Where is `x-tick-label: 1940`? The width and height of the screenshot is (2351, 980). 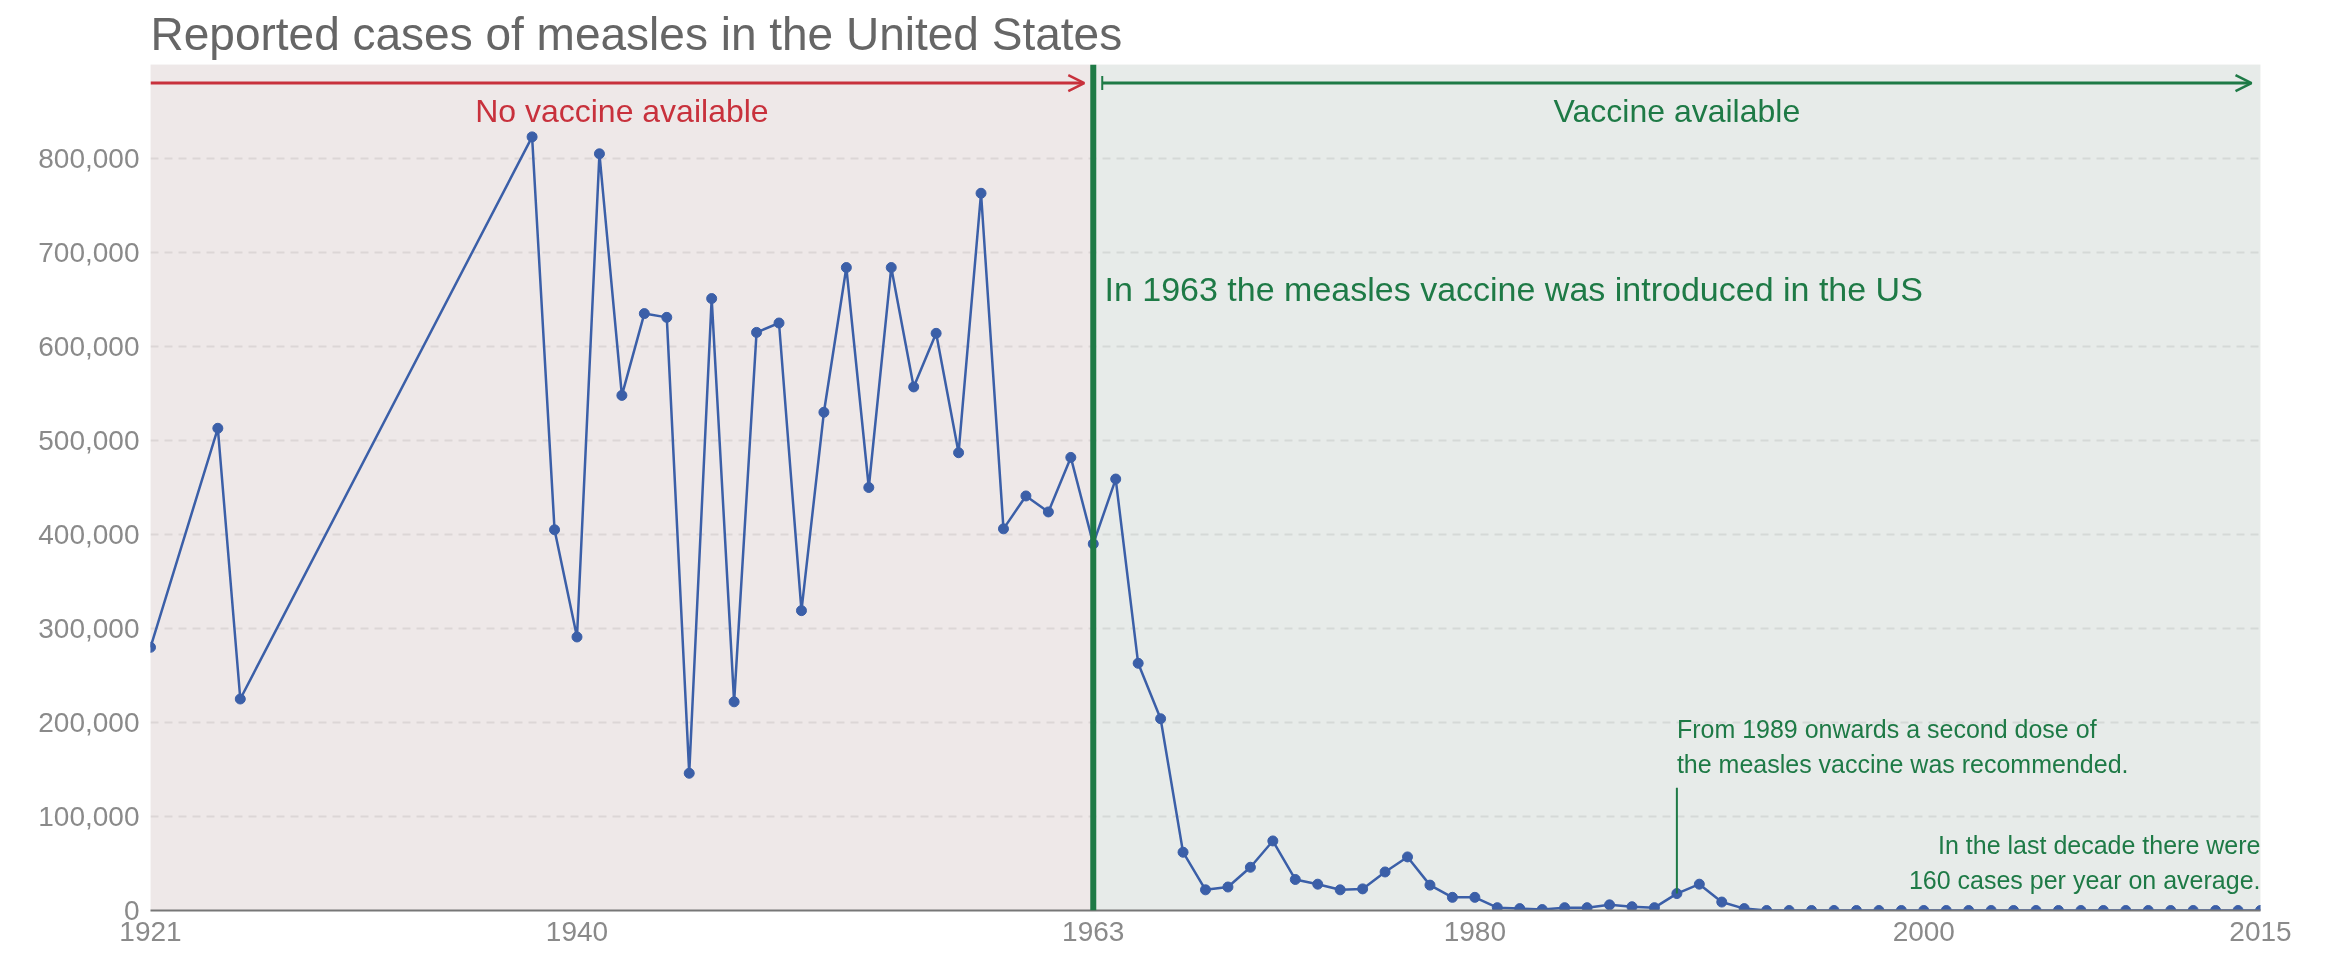 x-tick-label: 1940 is located at coordinates (577, 931).